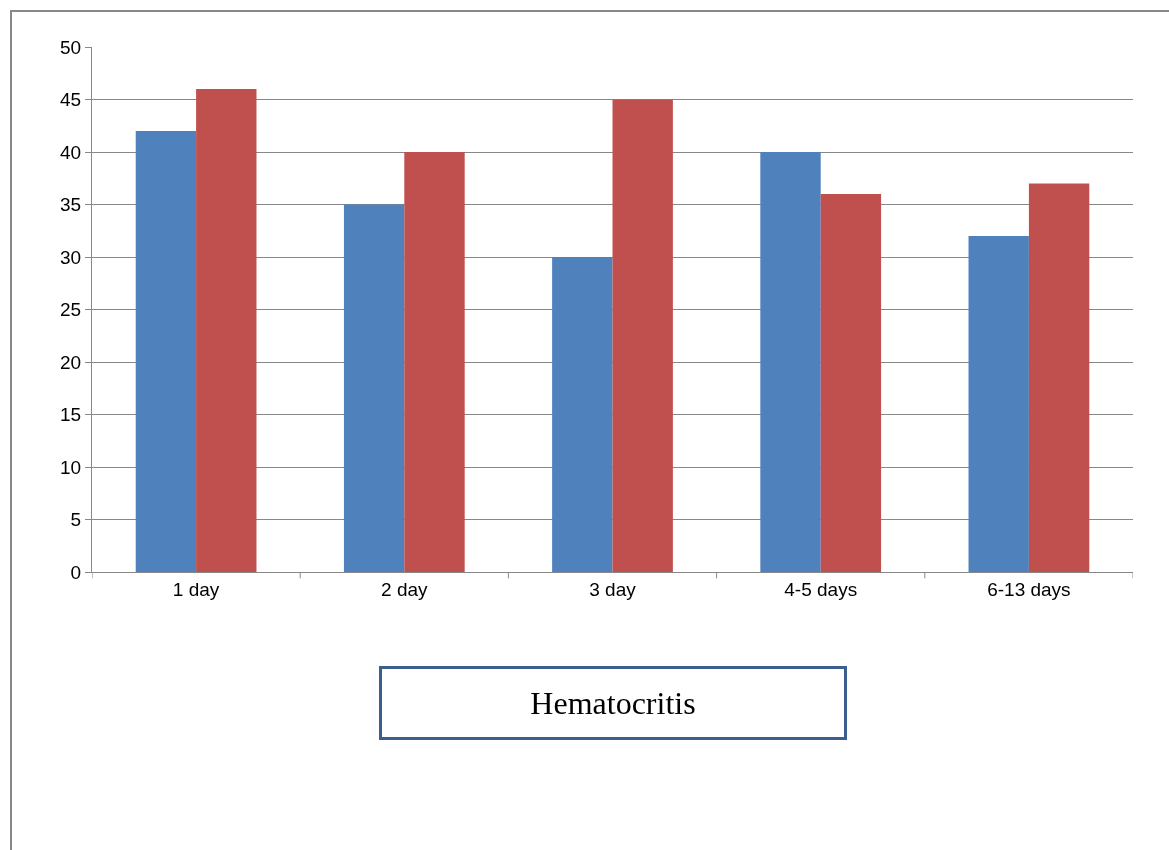  I want to click on y-tick-label: 15, so click(71, 415).